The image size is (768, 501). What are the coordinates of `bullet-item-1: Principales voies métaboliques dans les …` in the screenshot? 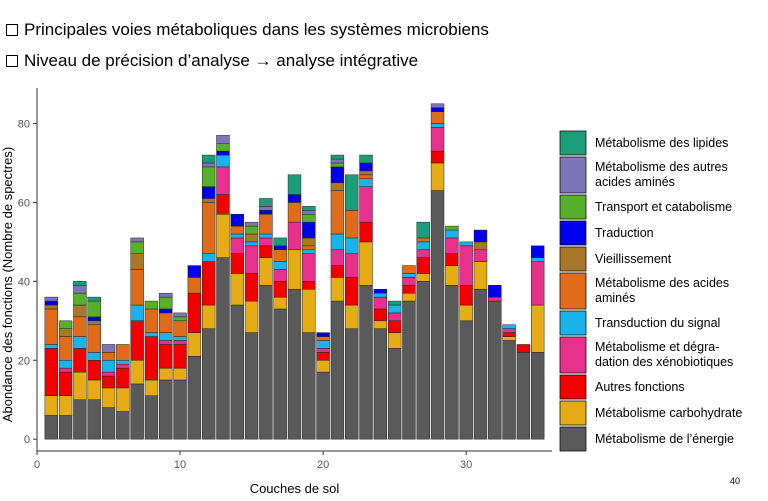 It's located at (244, 30).